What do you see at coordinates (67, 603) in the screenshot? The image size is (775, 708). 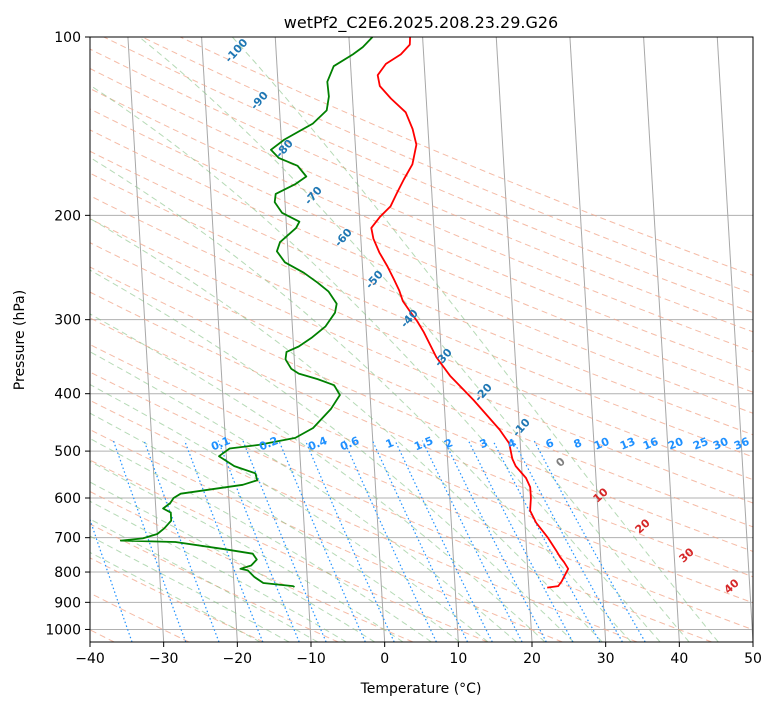 I see `y-tick-label: 900` at bounding box center [67, 603].